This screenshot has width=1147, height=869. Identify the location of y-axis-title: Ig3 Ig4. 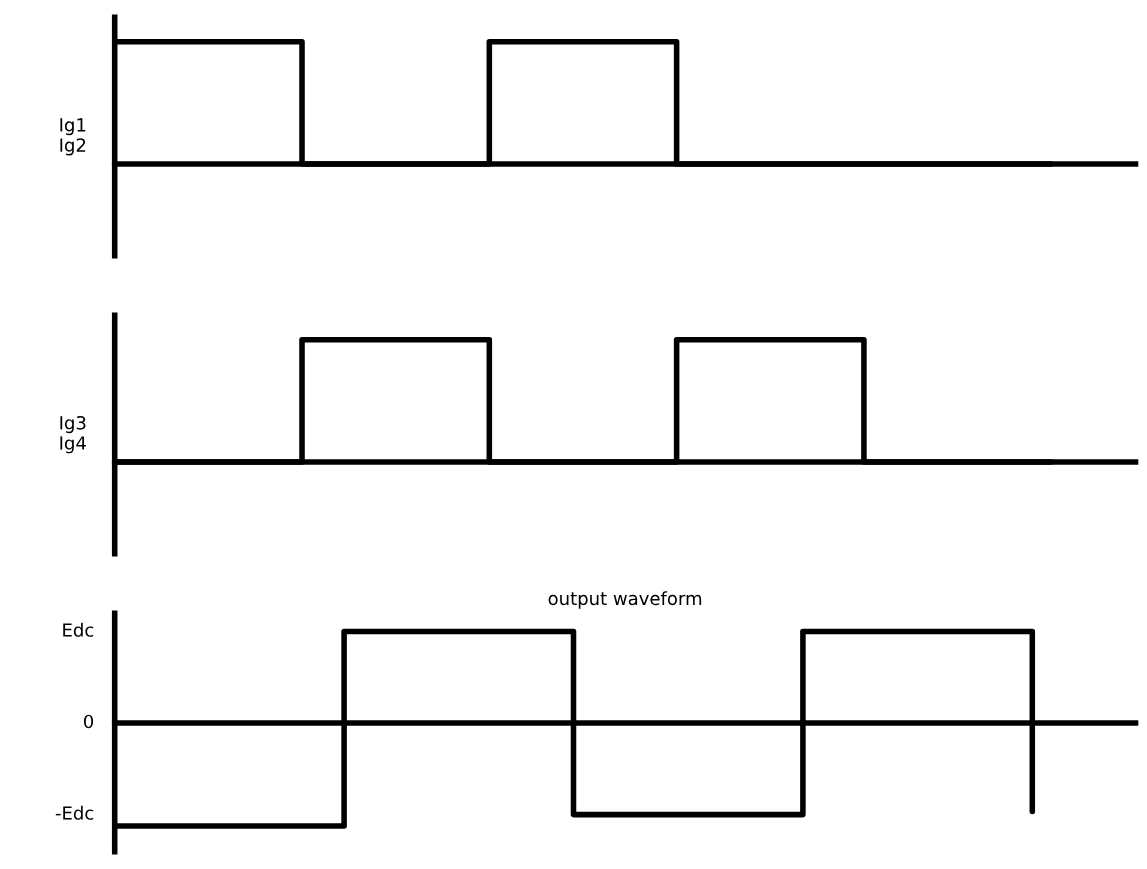
(73, 434).